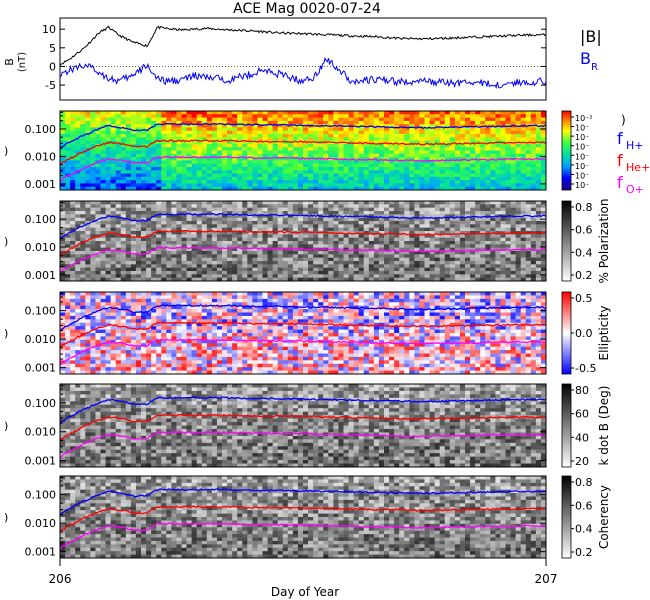 The image size is (650, 600). Describe the element at coordinates (41, 184) in the screenshot. I see `panel-y-tick-label: 0.001` at that location.